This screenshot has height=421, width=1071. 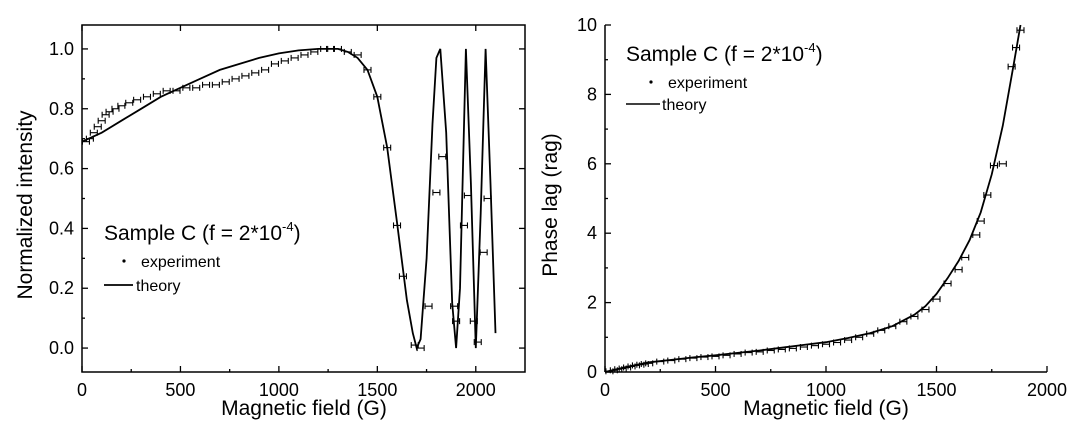 What do you see at coordinates (592, 303) in the screenshot?
I see `y-tick-label: 2` at bounding box center [592, 303].